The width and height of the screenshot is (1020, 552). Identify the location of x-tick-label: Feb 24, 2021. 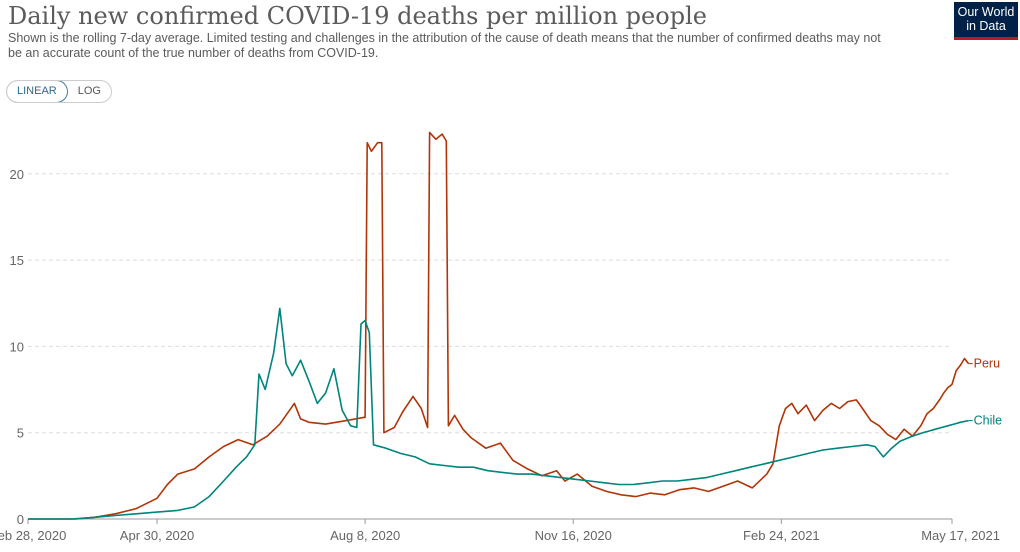
(781, 535).